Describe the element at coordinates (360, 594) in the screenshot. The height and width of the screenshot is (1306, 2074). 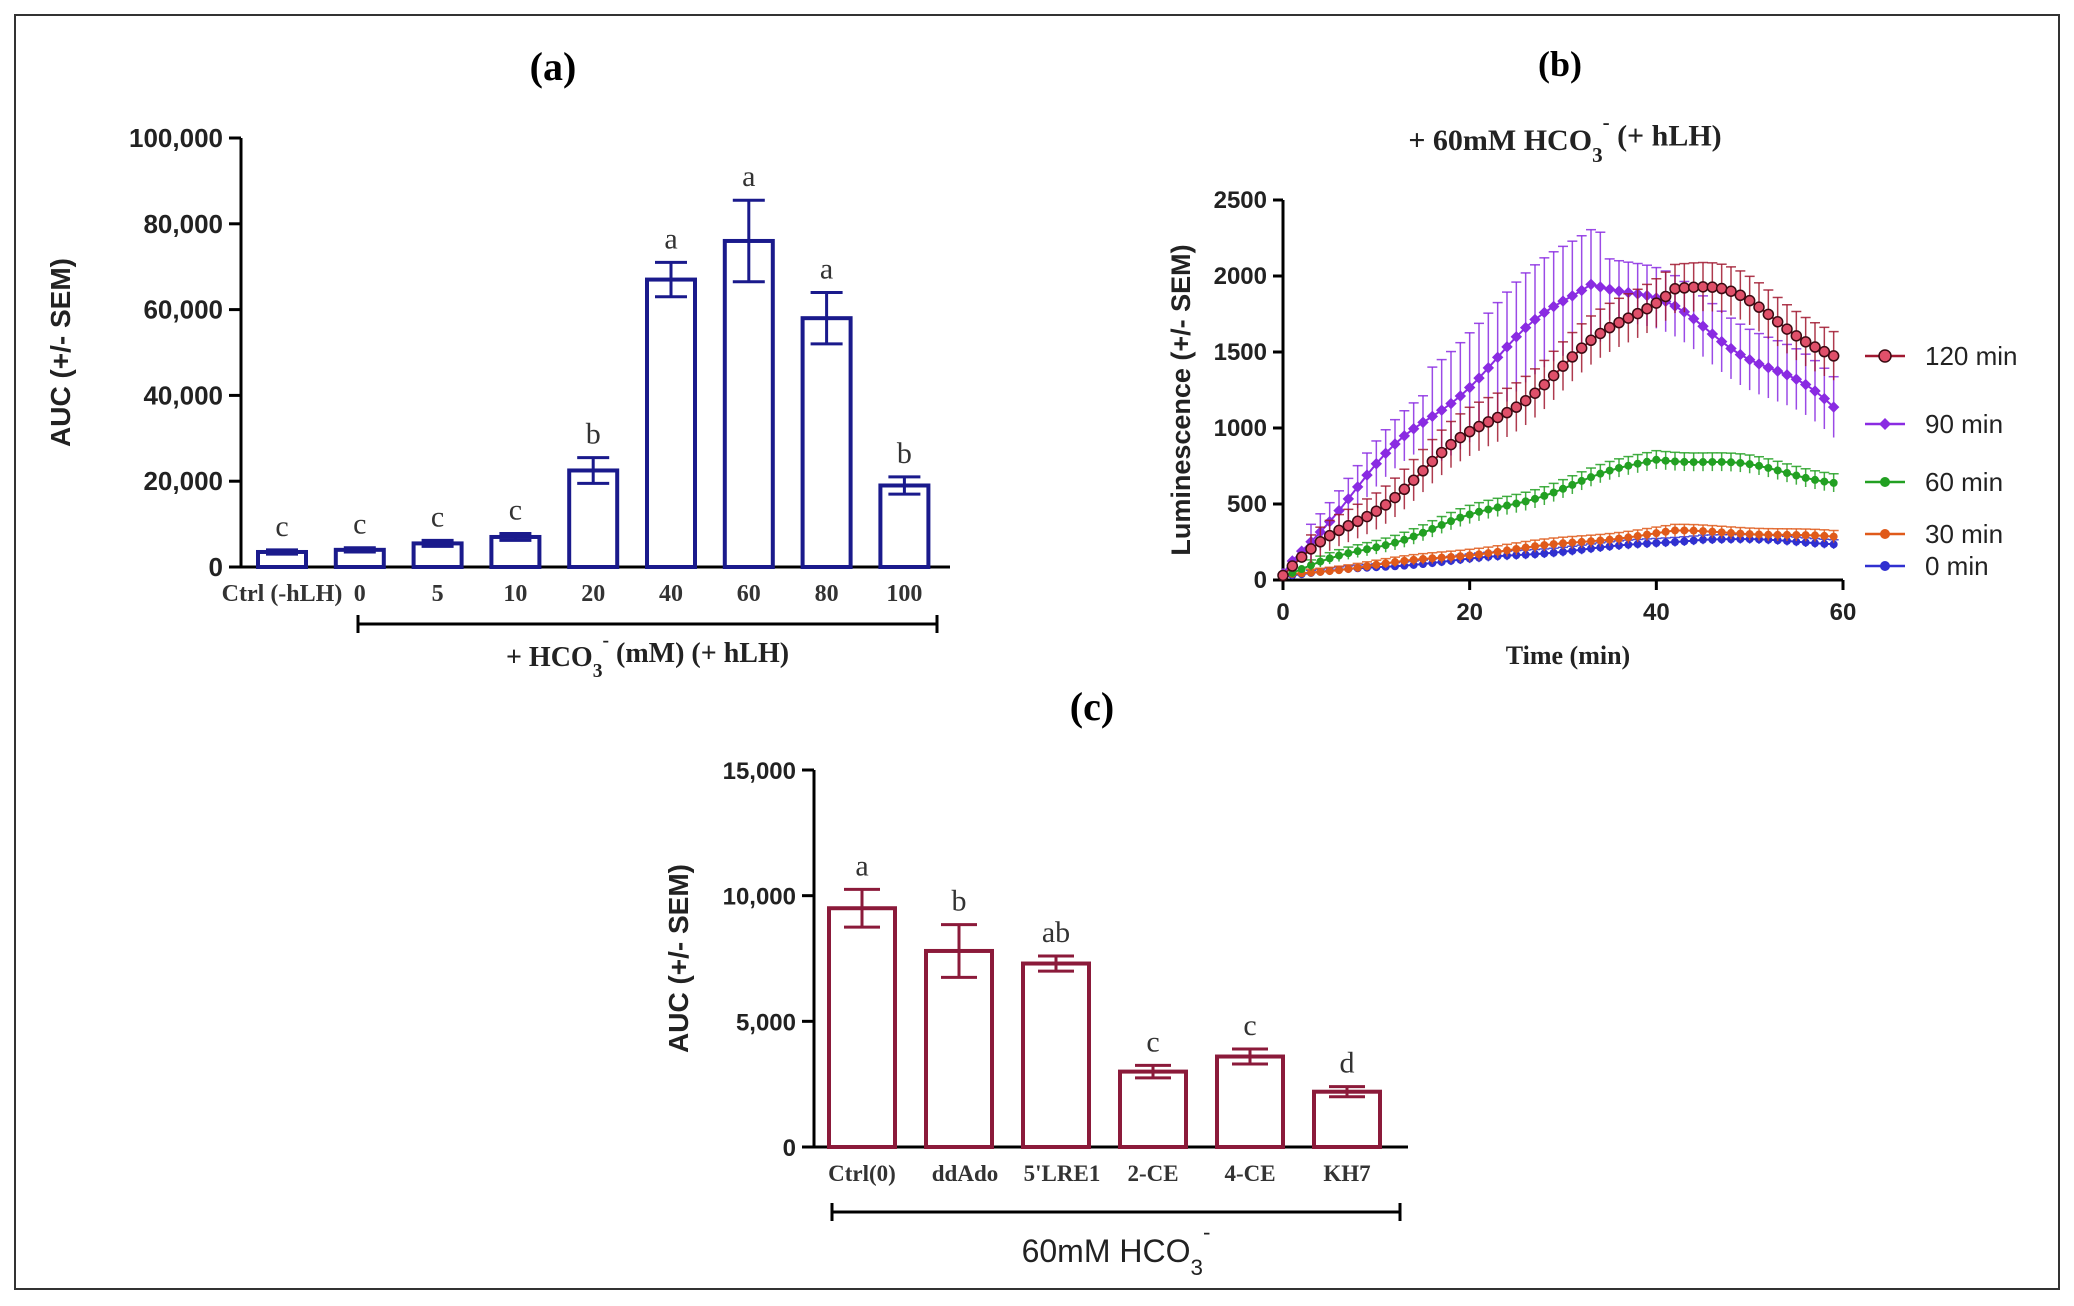
I see `x-tick-label: 0` at that location.